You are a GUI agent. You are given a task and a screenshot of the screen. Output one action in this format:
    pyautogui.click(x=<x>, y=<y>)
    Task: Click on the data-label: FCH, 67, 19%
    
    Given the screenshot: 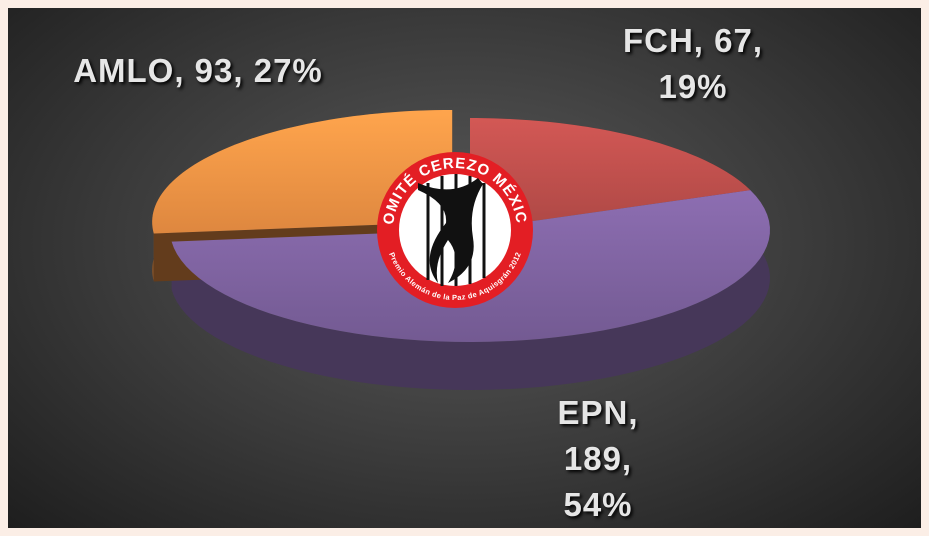 What is the action you would take?
    pyautogui.click(x=693, y=63)
    